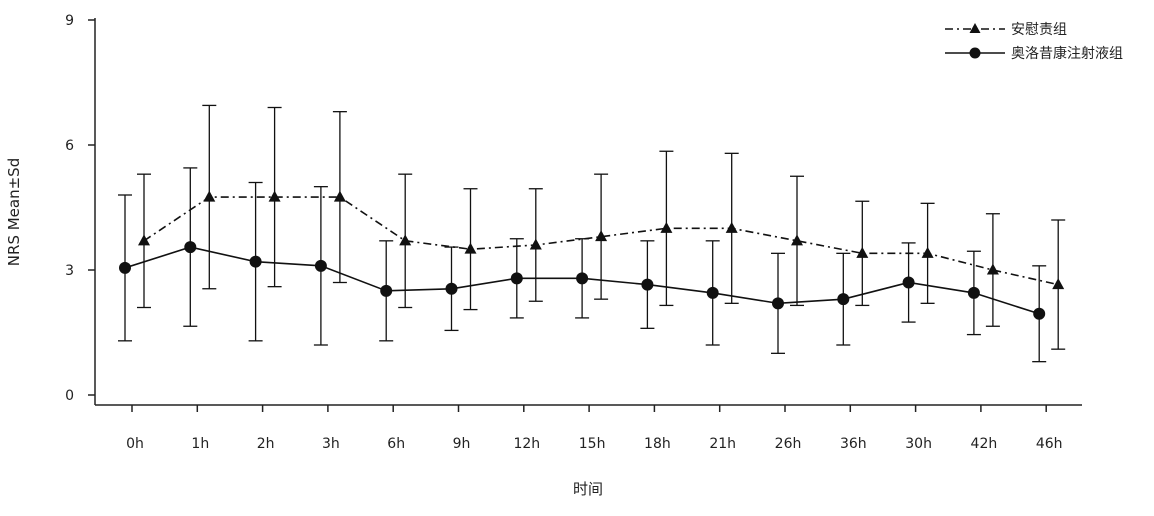  I want to click on x-tick-label: 9h, so click(462, 444).